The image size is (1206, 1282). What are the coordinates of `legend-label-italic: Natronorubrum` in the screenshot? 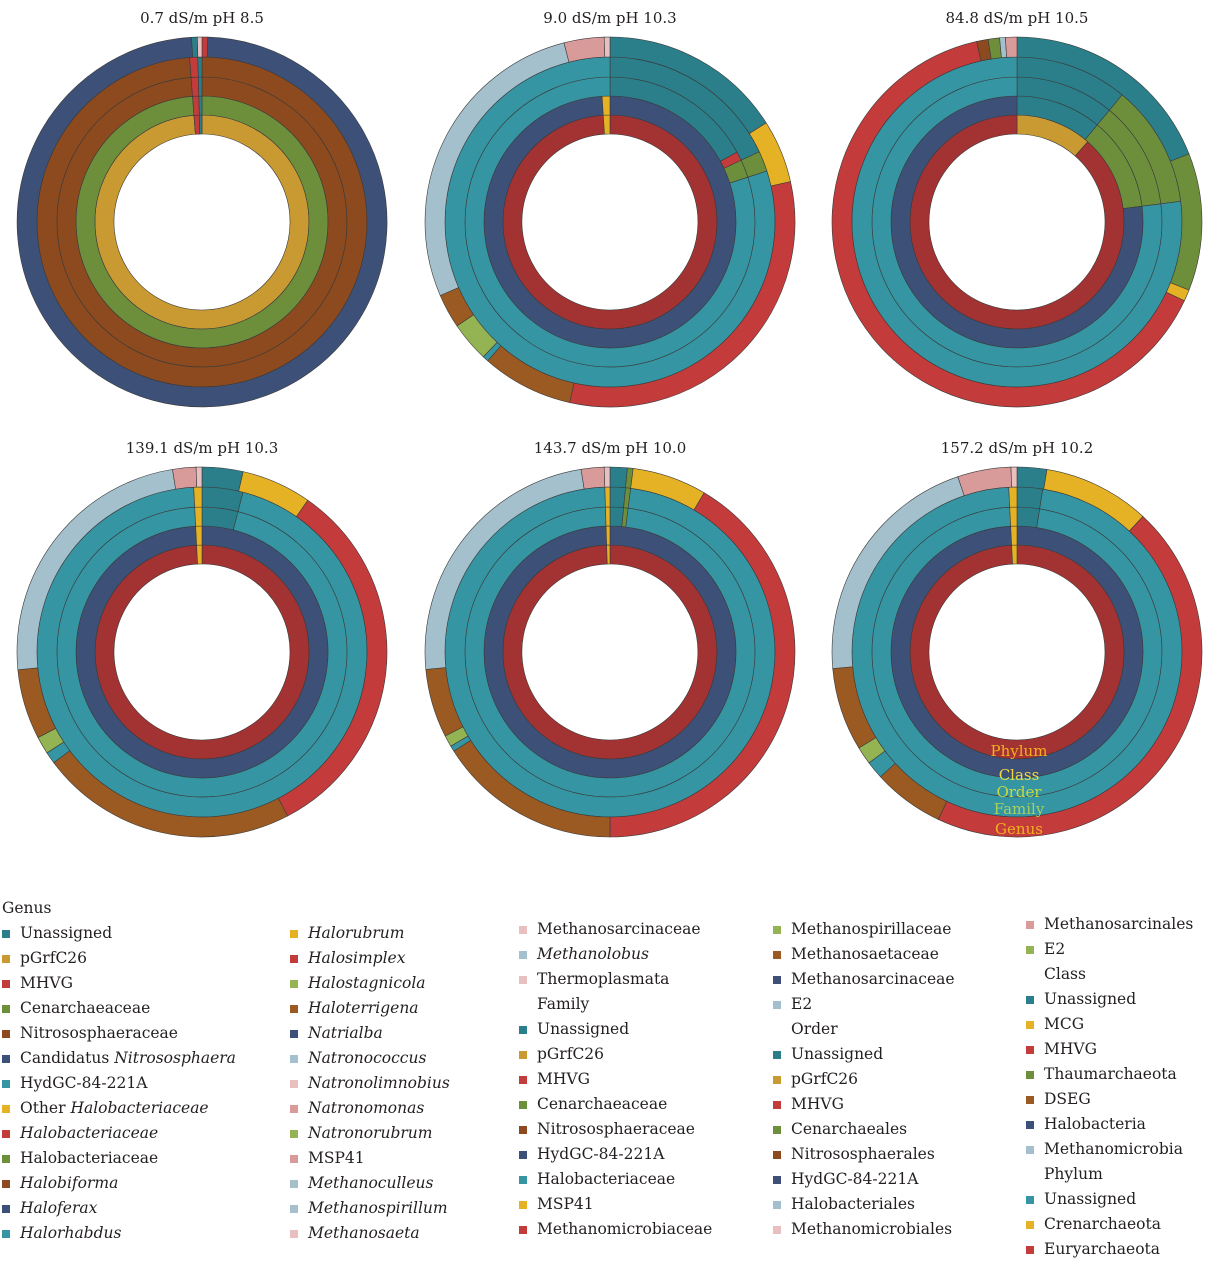 It's located at (370, 1133).